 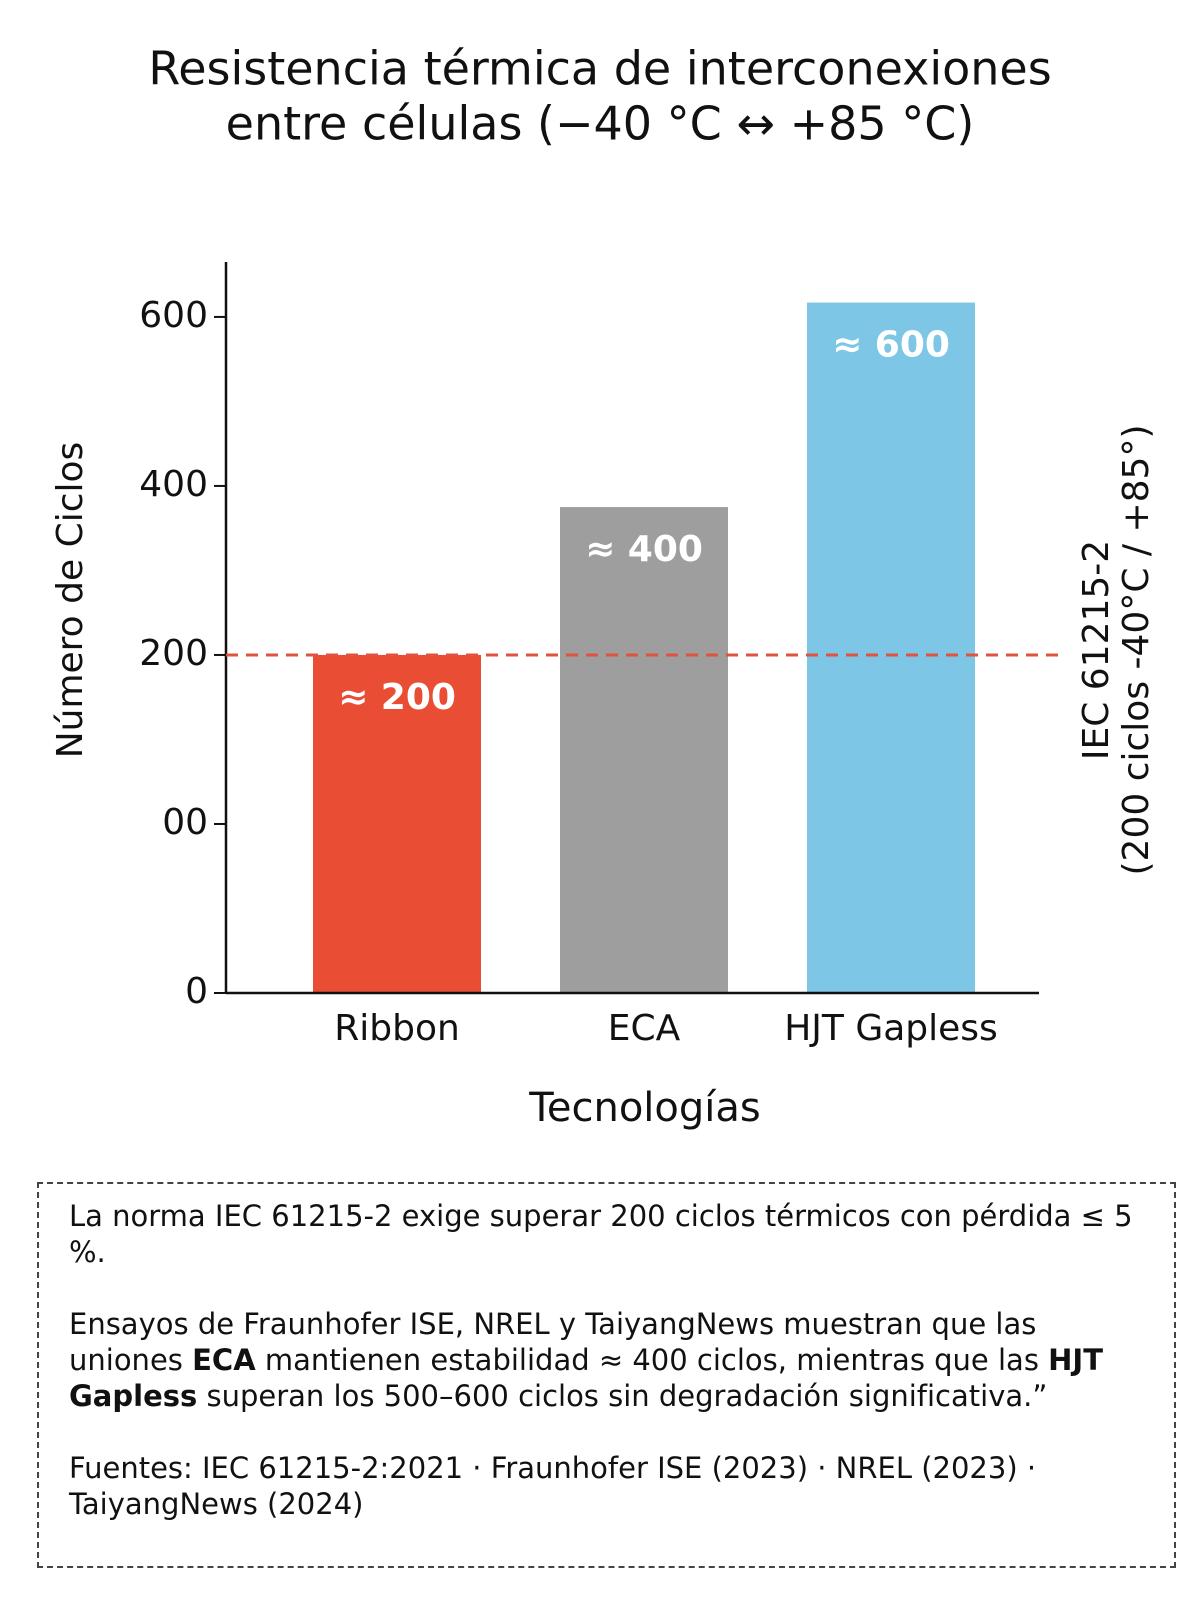 I want to click on x-tick-label: Ribbon, so click(x=397, y=1028).